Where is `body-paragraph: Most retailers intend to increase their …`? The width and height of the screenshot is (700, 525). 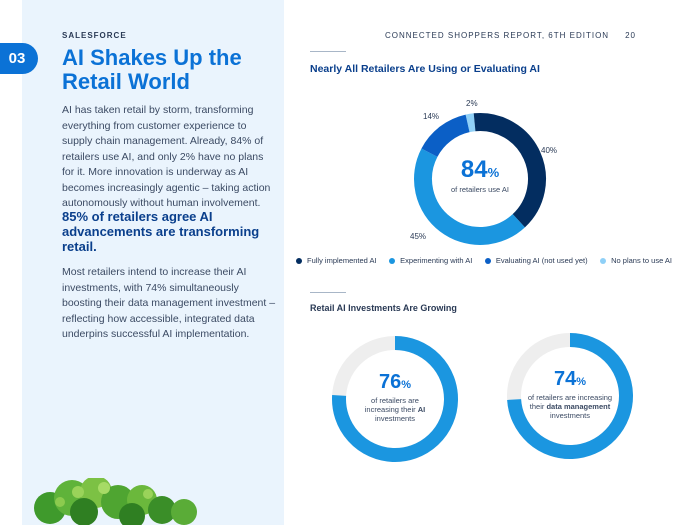
body-paragraph: Most retailers intend to increase their … is located at coordinates (169, 303).